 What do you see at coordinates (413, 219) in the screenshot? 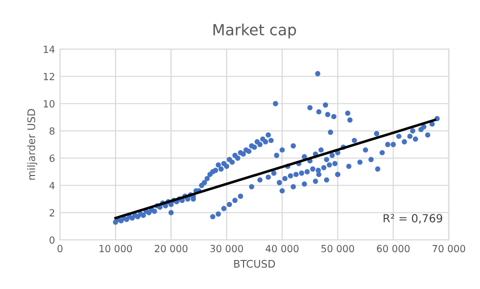
I see `annotation: R² = 0,769` at bounding box center [413, 219].